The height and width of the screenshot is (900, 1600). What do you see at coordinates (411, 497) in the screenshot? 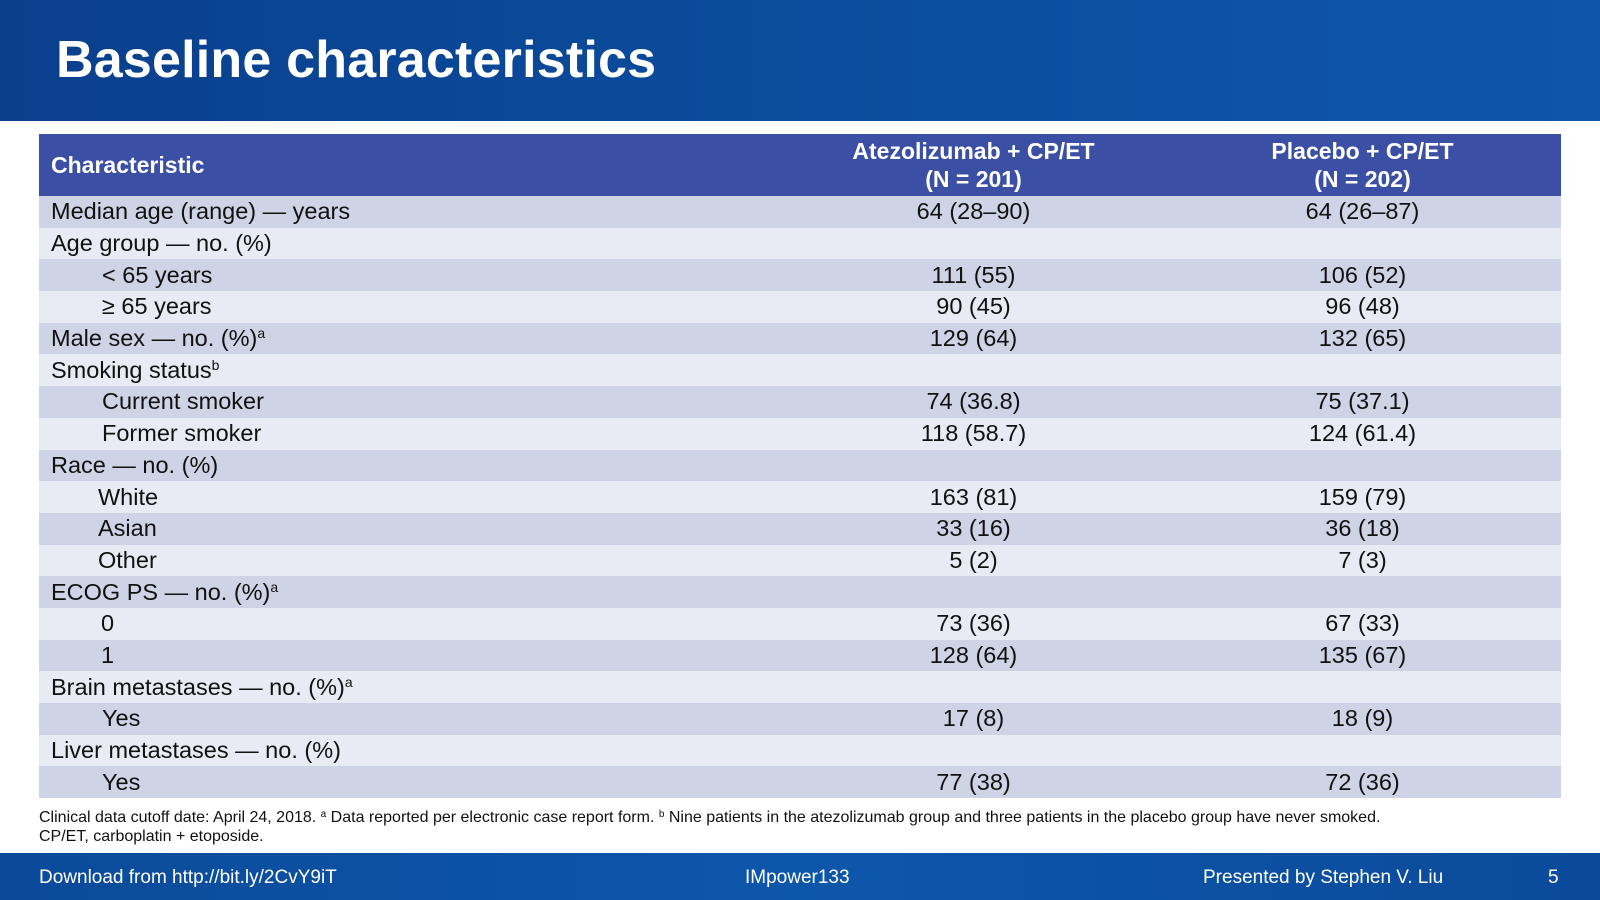
I see `characteristic-cell: White` at bounding box center [411, 497].